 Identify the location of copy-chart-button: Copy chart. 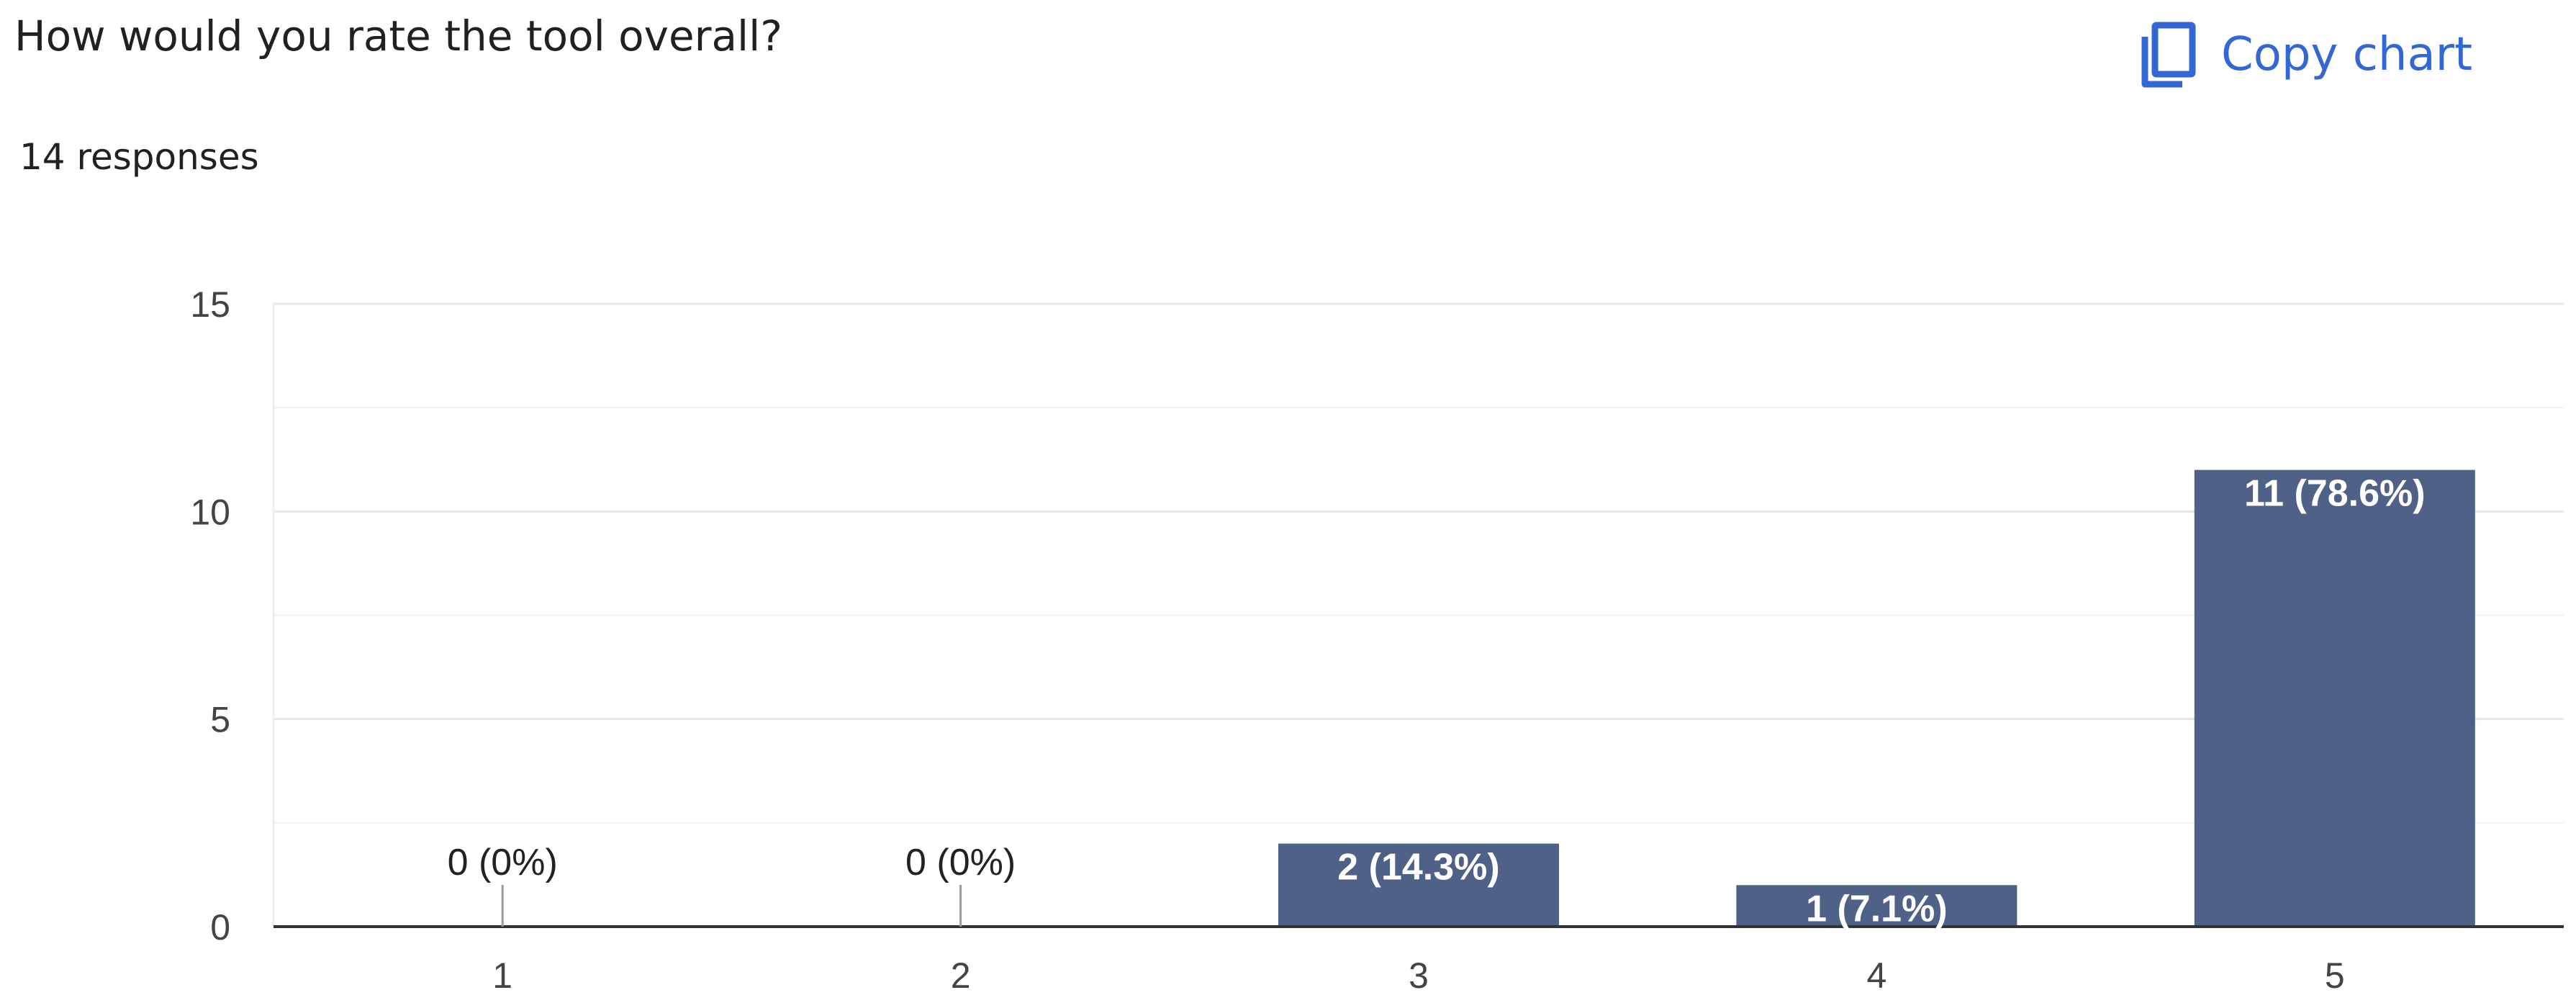
(2332, 54).